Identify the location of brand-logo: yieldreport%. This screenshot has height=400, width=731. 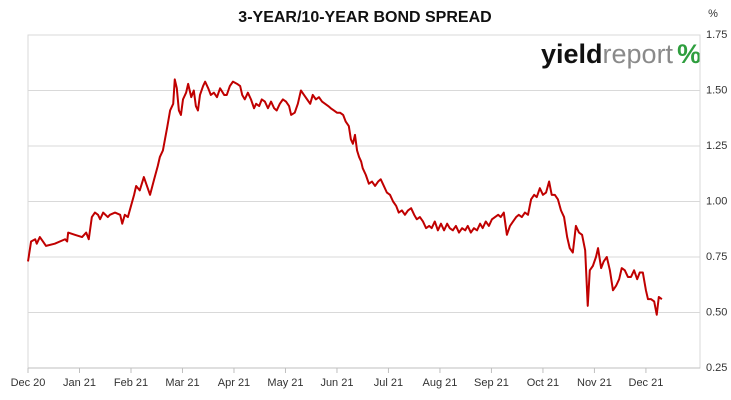
(621, 54).